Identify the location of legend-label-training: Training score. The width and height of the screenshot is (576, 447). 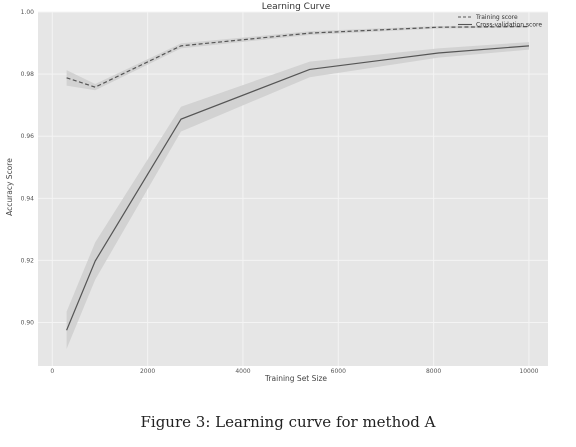
(496, 17).